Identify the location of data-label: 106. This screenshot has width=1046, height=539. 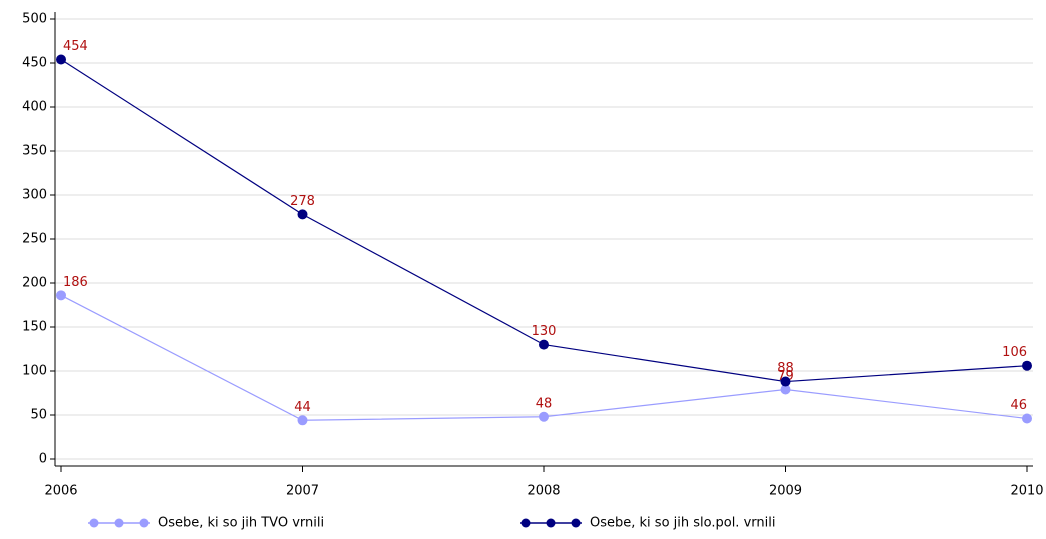
(1014, 352).